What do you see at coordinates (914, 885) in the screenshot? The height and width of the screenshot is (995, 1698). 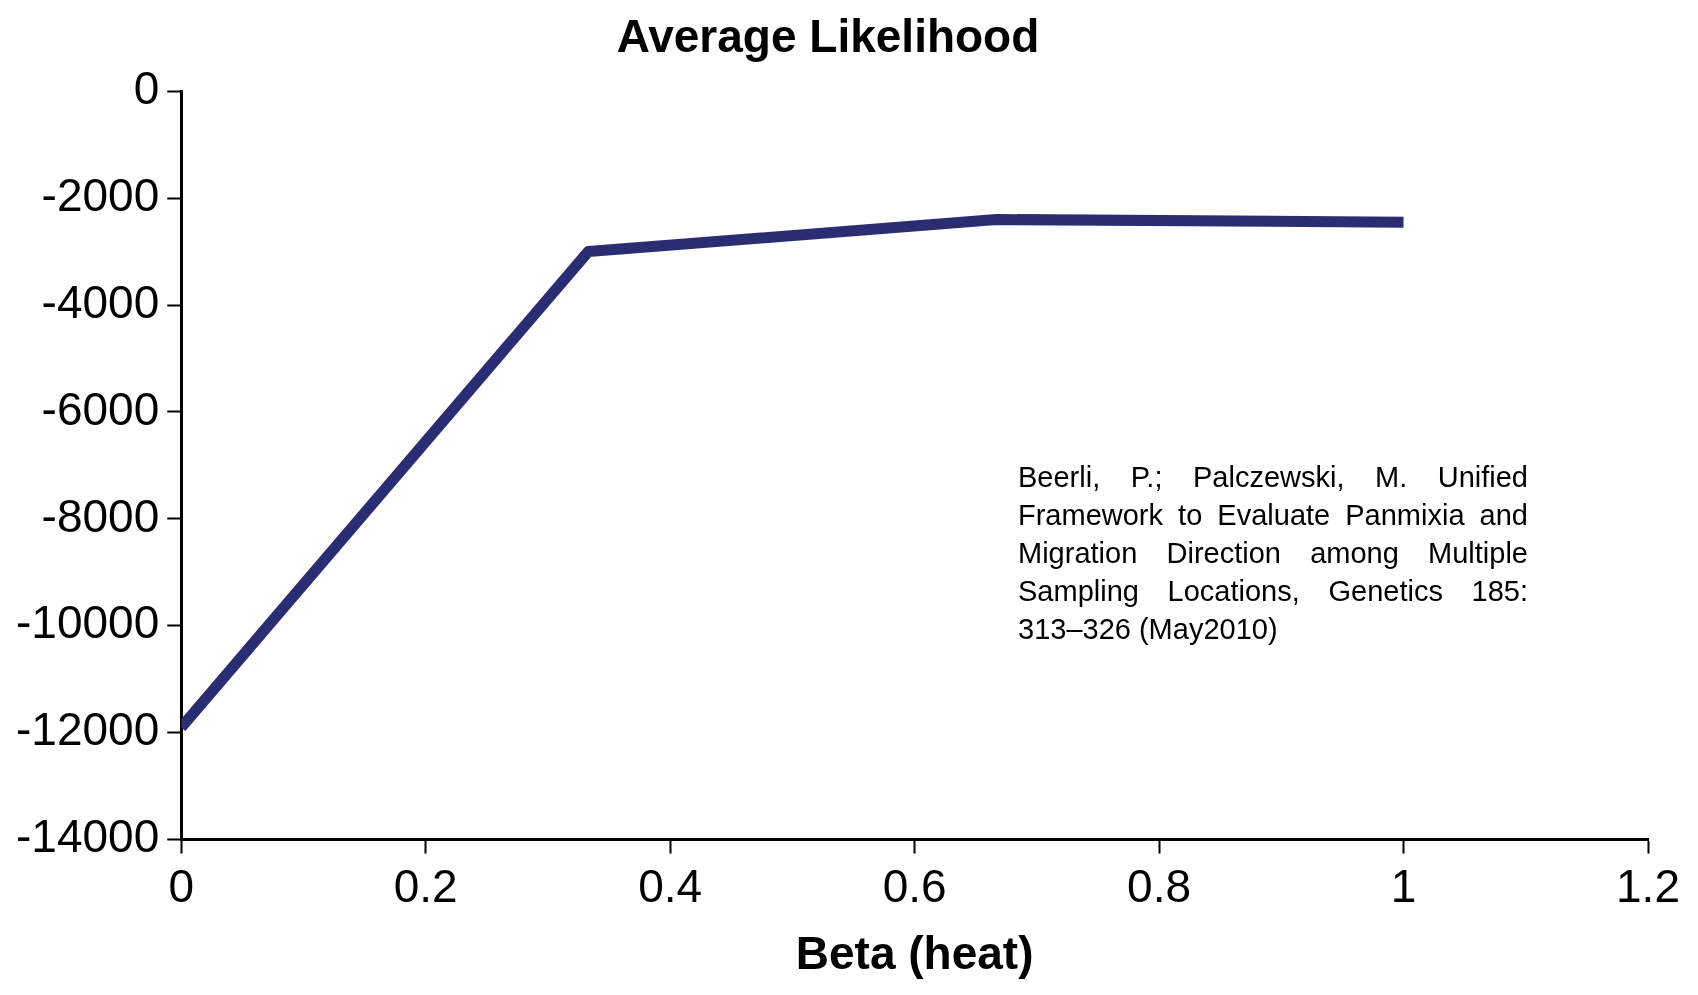 I see `x-tick-label: 0.6` at bounding box center [914, 885].